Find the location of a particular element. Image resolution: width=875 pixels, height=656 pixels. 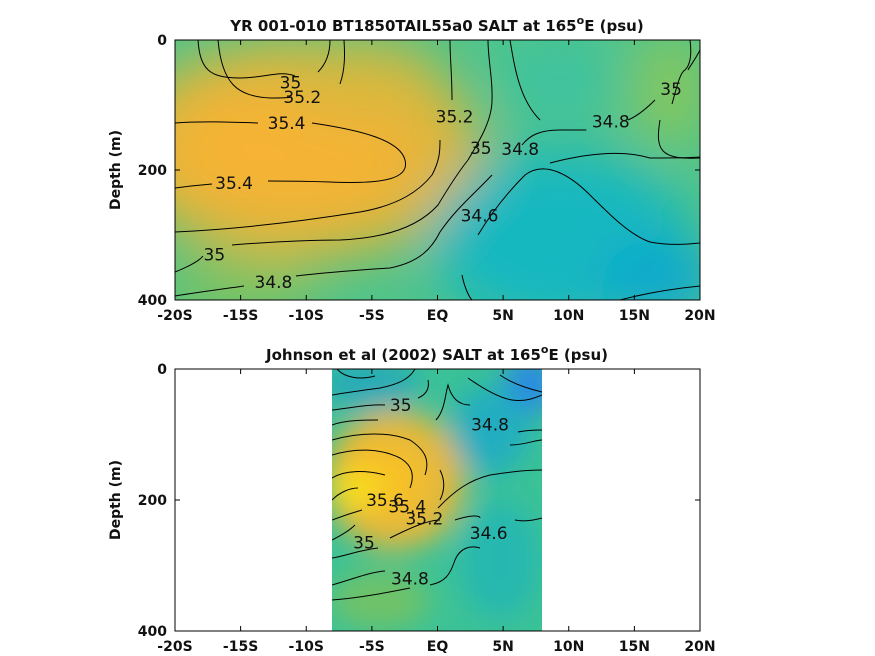

panel-observed-field is located at coordinates (437, 500).